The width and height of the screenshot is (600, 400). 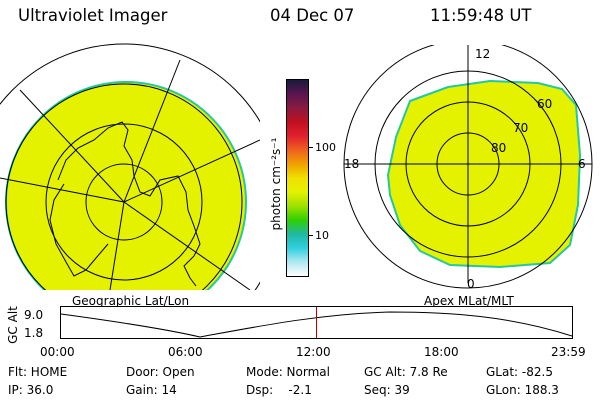 I want to click on mlat-label-60: 60, so click(x=545, y=104).